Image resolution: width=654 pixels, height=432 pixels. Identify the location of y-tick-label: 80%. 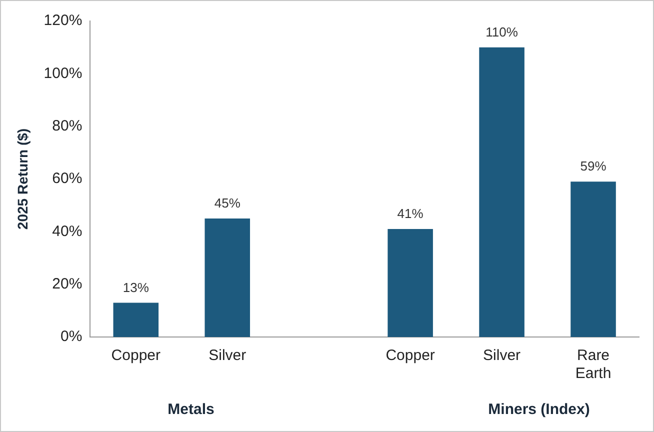
(67, 125).